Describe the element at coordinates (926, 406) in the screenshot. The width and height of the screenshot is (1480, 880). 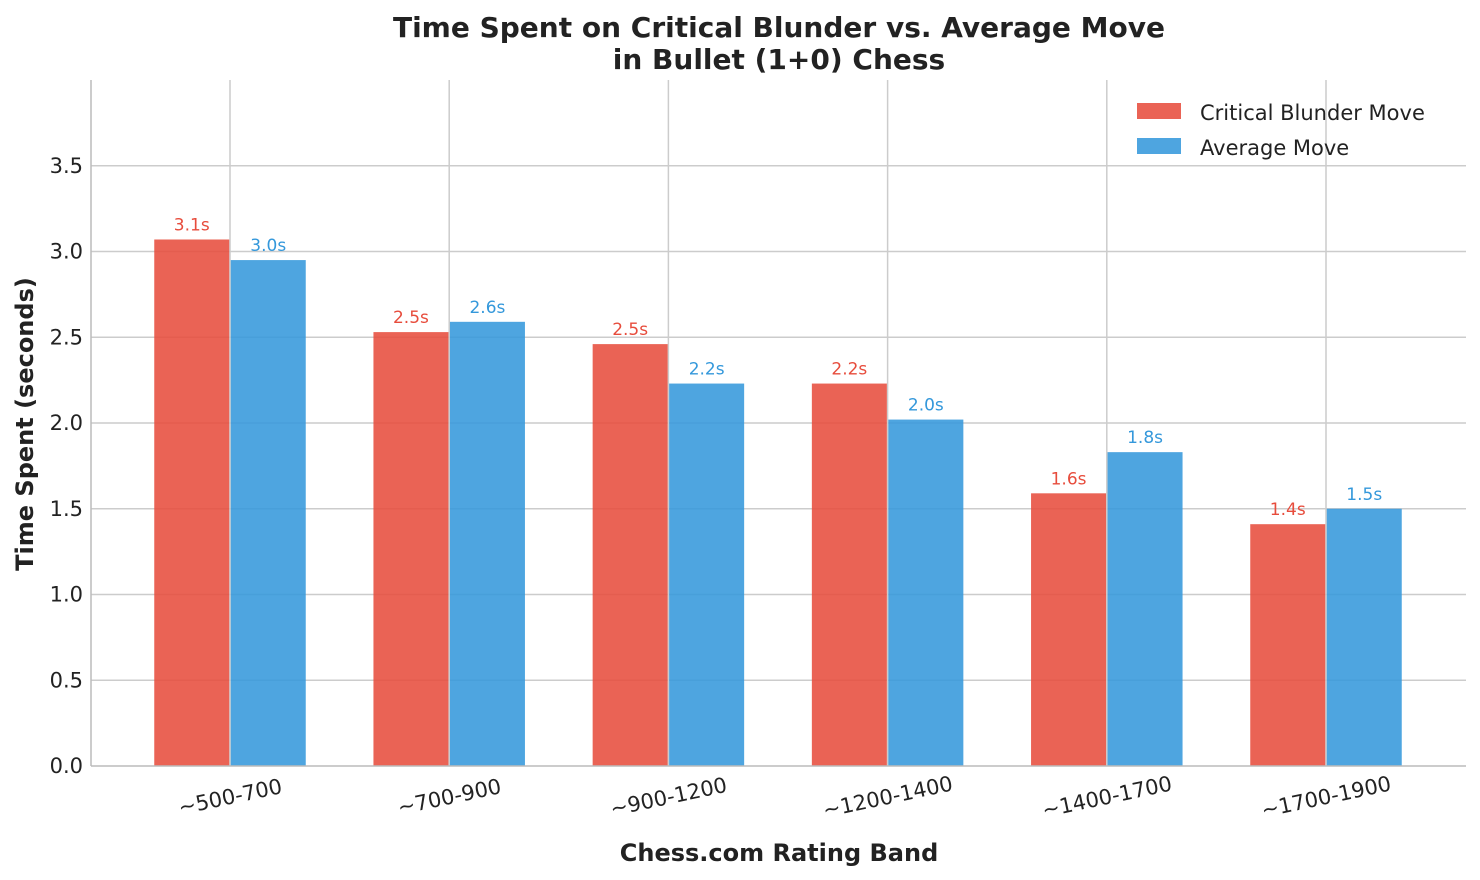
I see `data-label-series-1-3: 2.0s` at that location.